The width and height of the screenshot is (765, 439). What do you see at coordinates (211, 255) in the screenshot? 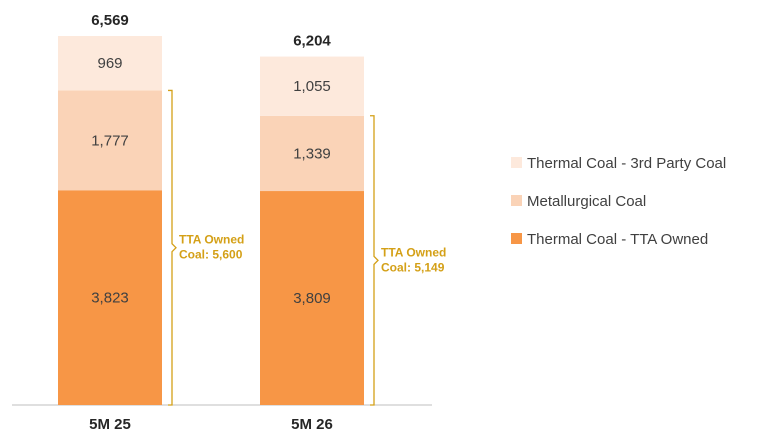
I see `annotation-value: Coal: 5,600` at bounding box center [211, 255].